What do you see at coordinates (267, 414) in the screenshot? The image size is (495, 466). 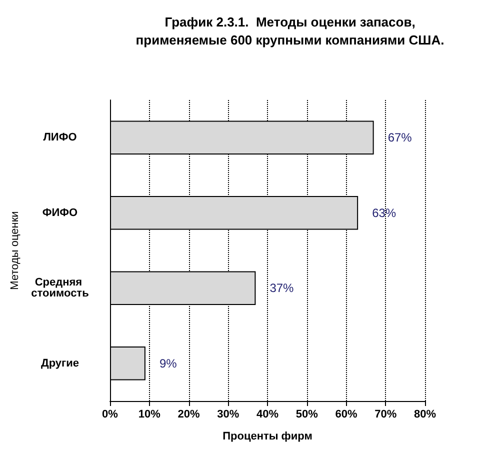 I see `x-tick-label: 40%` at bounding box center [267, 414].